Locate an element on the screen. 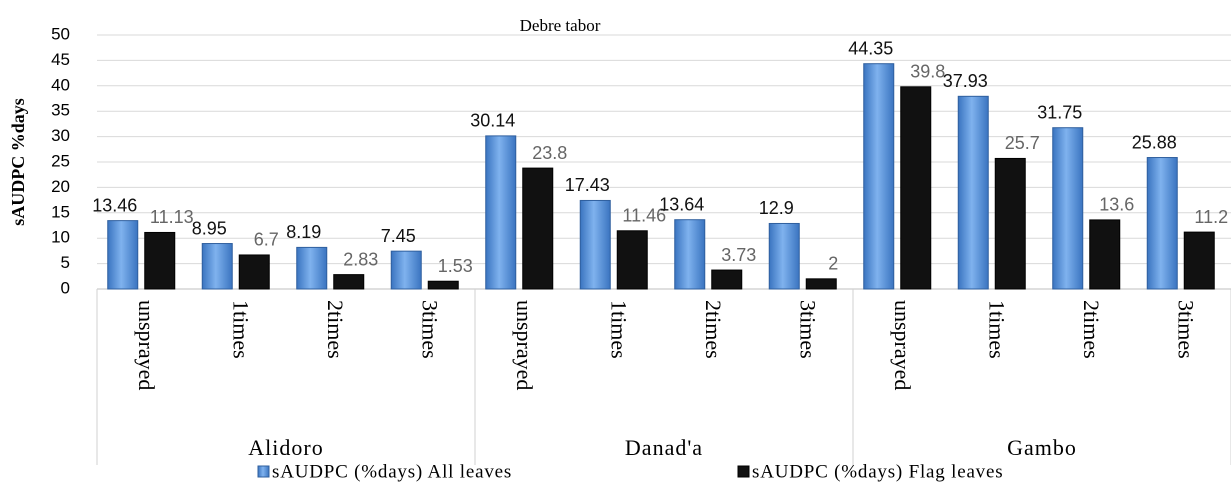 The image size is (1231, 483). data-label: 44.35 is located at coordinates (870, 48).